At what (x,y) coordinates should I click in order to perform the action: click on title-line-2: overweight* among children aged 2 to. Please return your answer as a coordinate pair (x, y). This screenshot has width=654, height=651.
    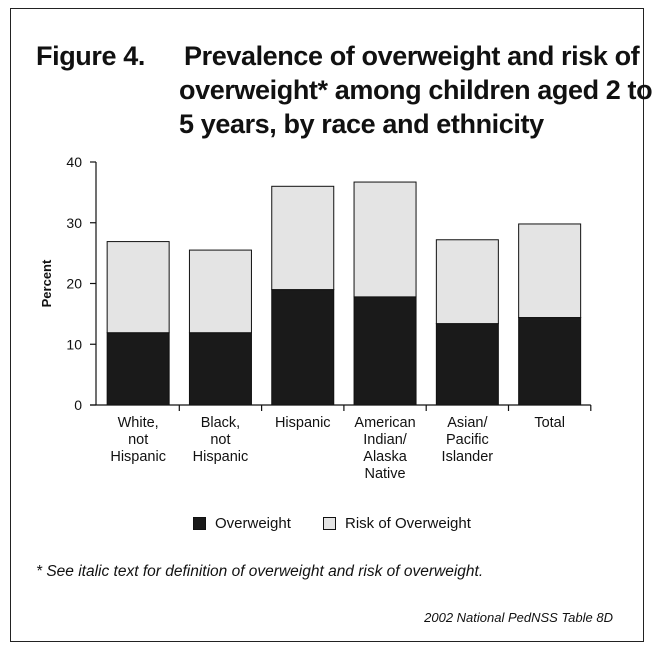
    Looking at the image, I should click on (416, 90).